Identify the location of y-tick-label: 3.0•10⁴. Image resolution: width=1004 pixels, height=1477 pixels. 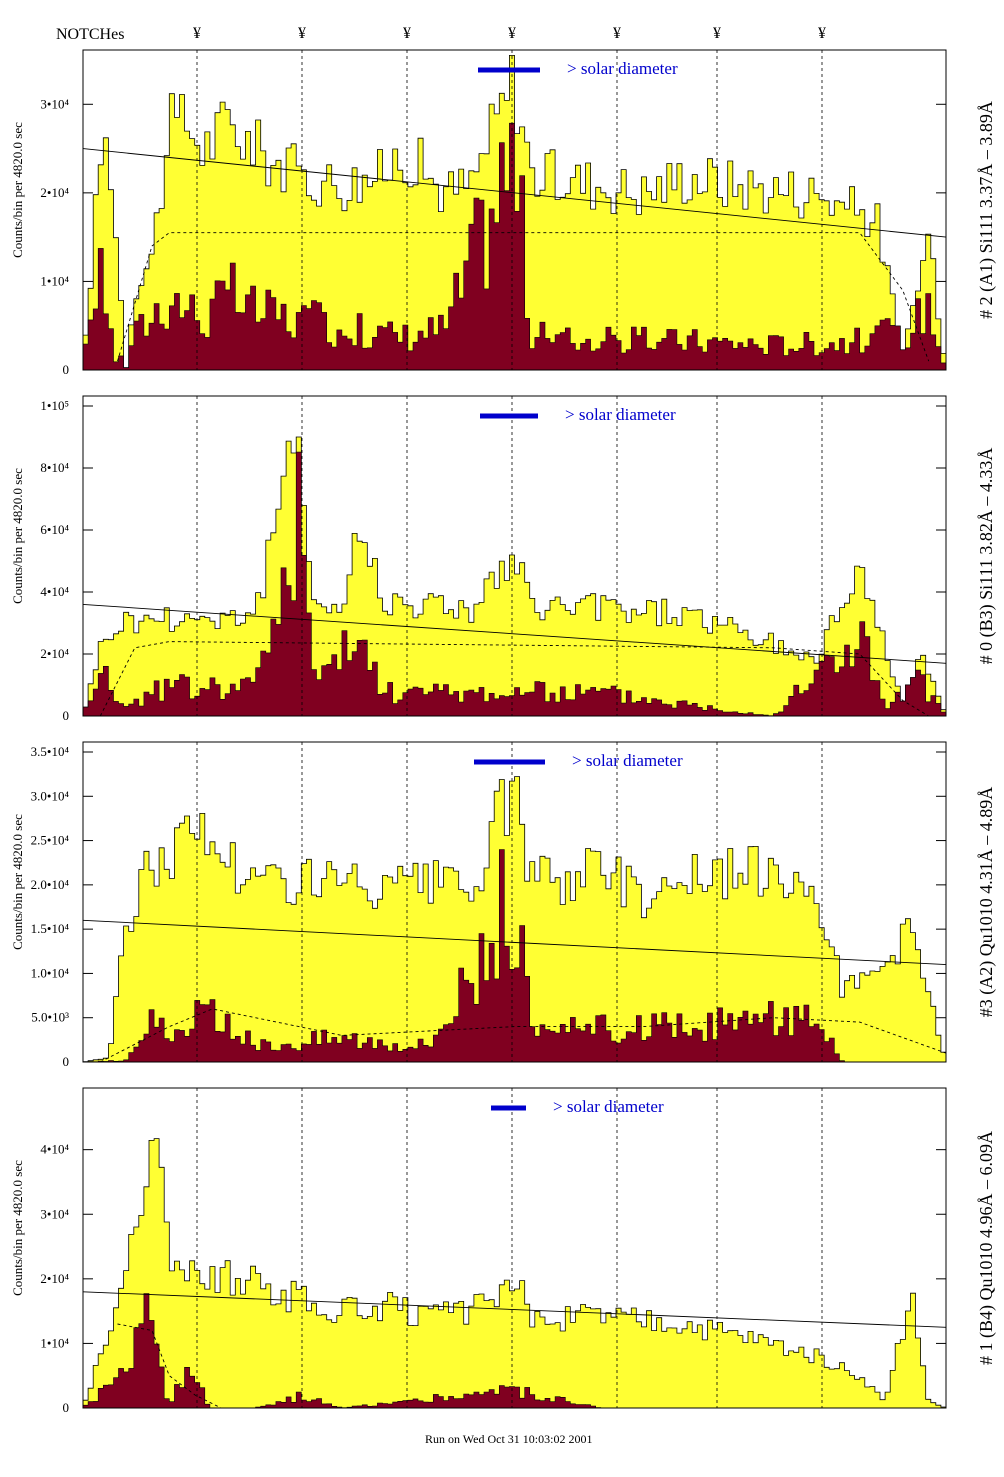
(50, 795).